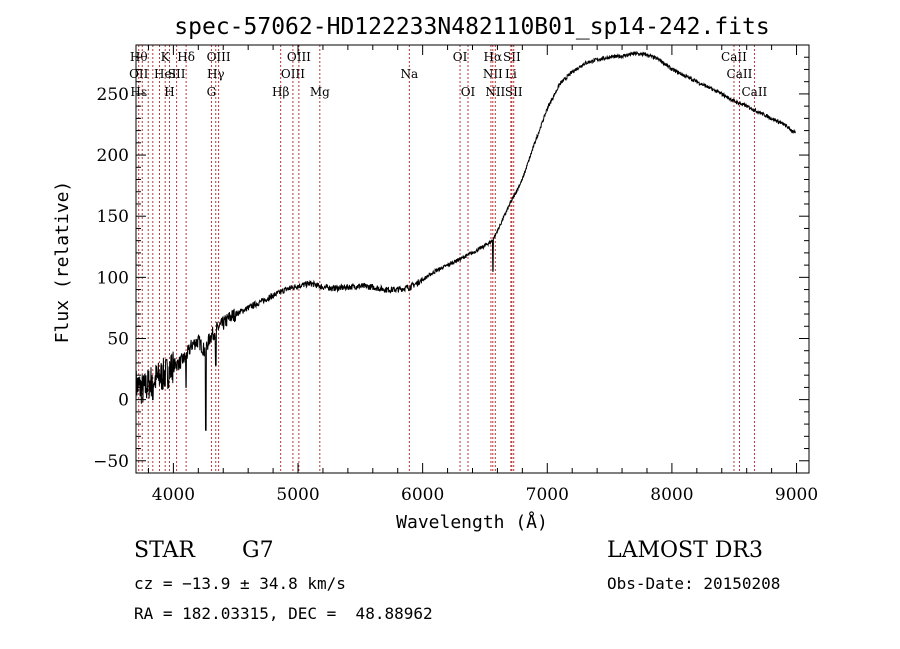 The image size is (900, 649). I want to click on y-tick-label: 100, so click(113, 278).